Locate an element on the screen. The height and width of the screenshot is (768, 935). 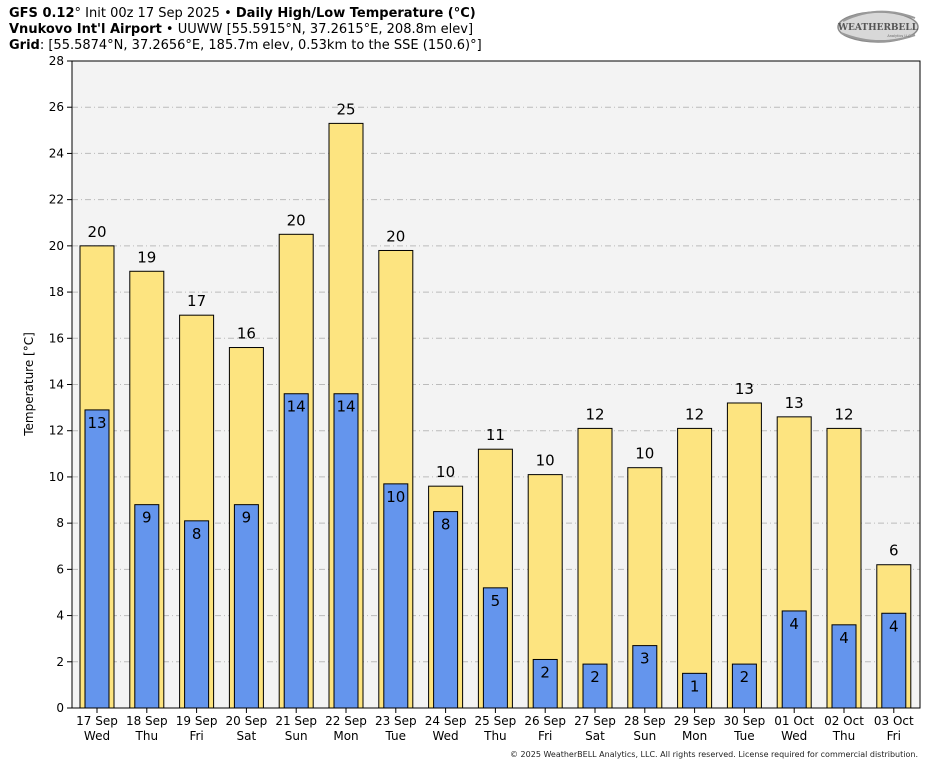
y-tick-label: 28 is located at coordinates (56, 61).